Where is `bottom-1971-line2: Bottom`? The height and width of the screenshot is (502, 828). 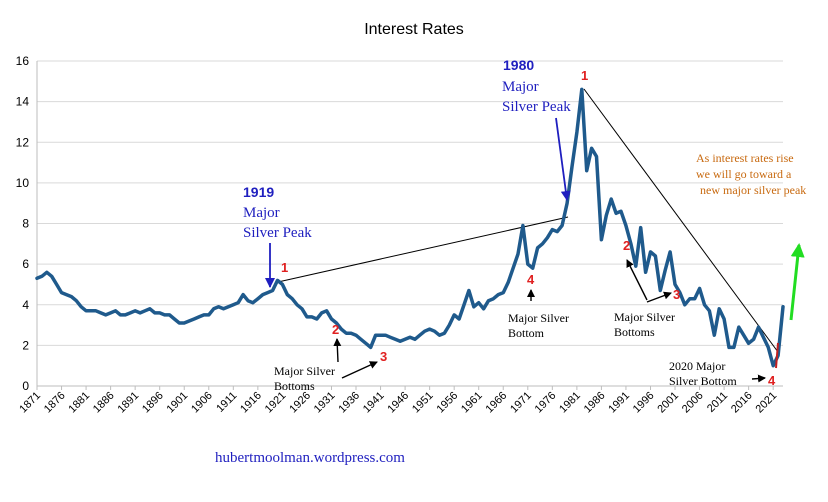 bottom-1971-line2: Bottom is located at coordinates (526, 333).